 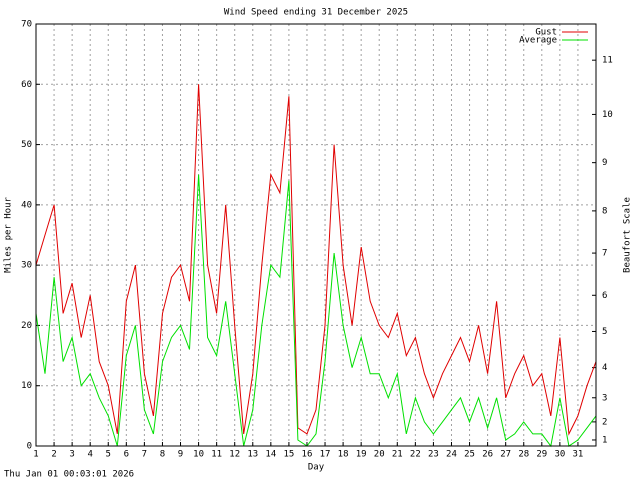 What do you see at coordinates (604, 296) in the screenshot?
I see `y2-tick-label: 6` at bounding box center [604, 296].